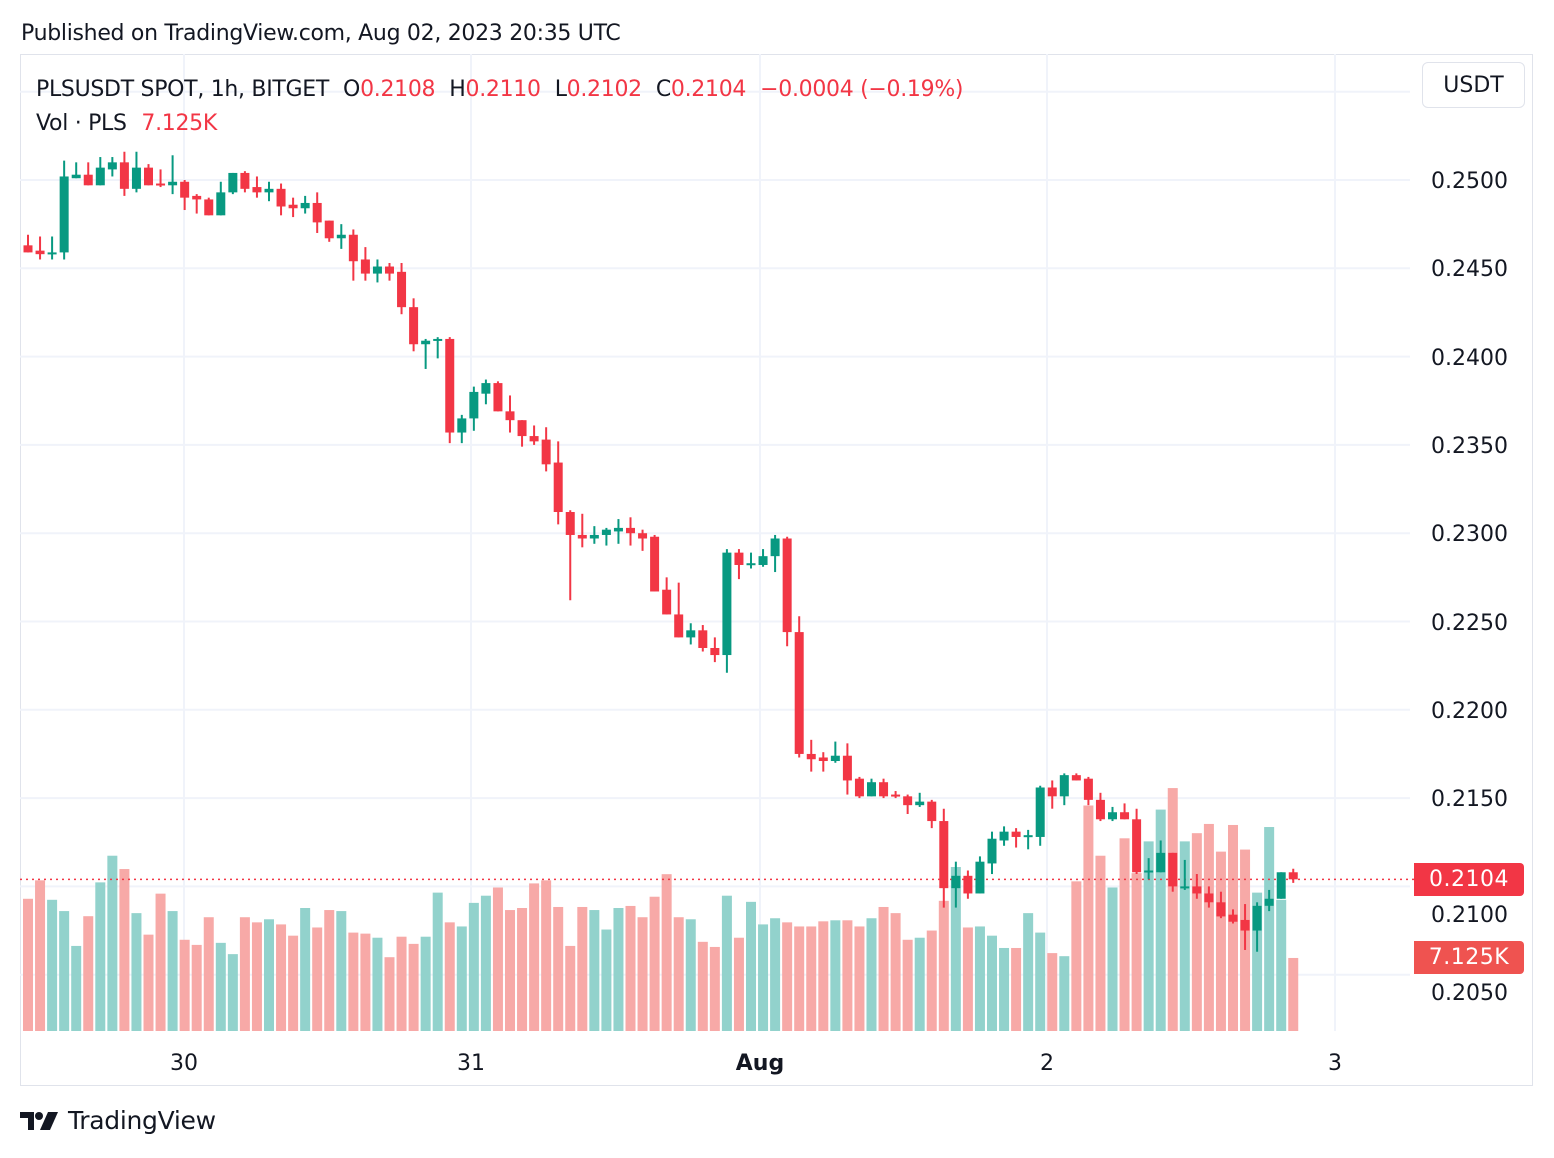 This screenshot has width=1554, height=1158. I want to click on open-value: 0.2108, so click(398, 89).